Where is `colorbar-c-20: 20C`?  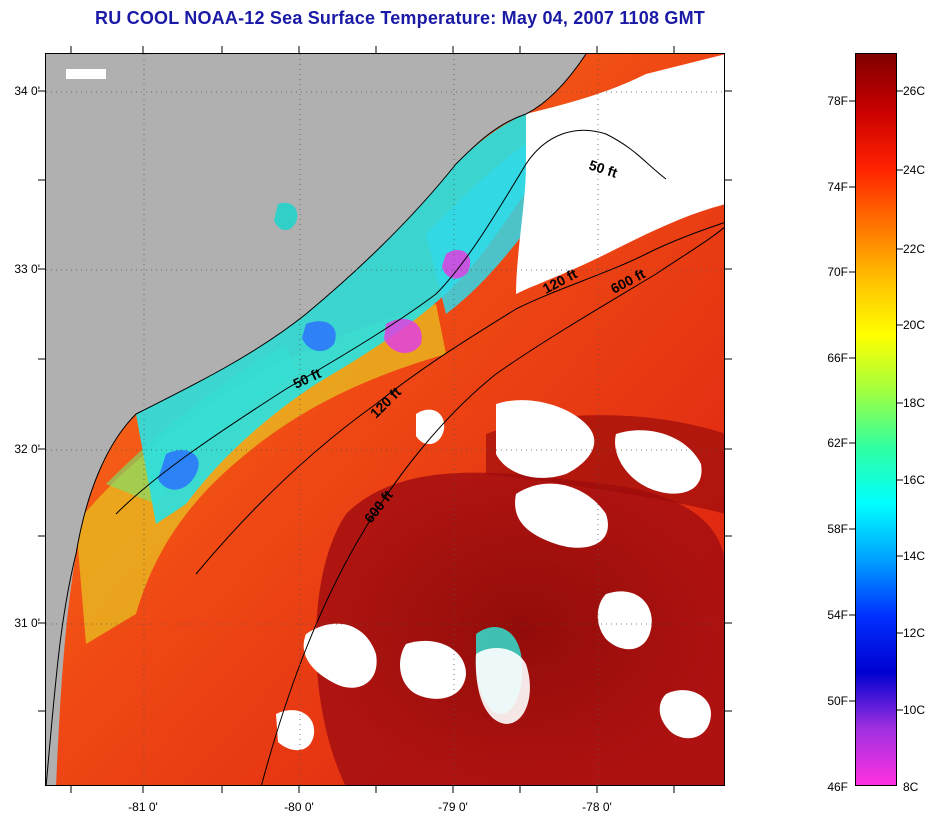
colorbar-c-20: 20C is located at coordinates (914, 325).